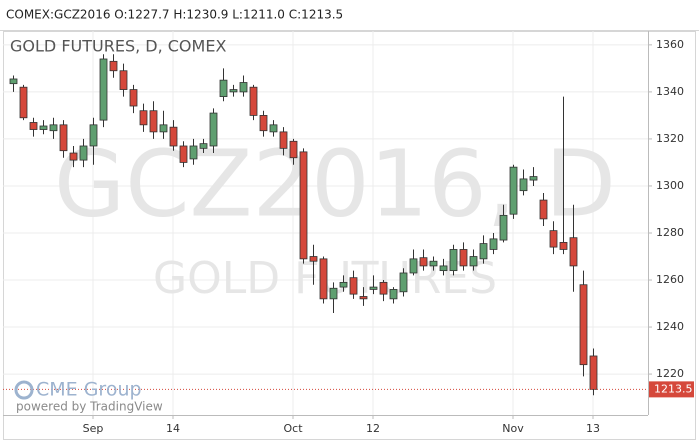  I want to click on last-price-box, so click(671, 389).